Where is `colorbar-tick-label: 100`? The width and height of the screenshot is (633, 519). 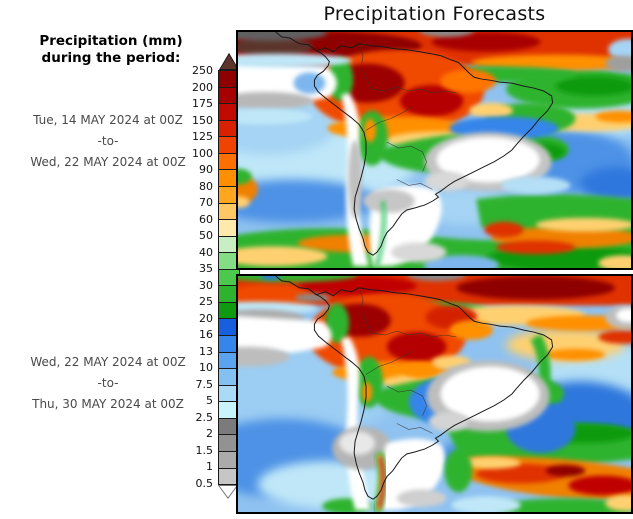
colorbar-tick-label: 100 is located at coordinates (202, 153).